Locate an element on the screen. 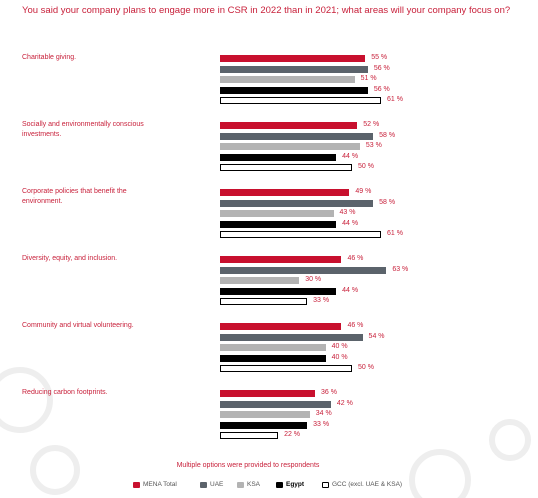 The image size is (538, 498). value-label: 36 % is located at coordinates (329, 392).